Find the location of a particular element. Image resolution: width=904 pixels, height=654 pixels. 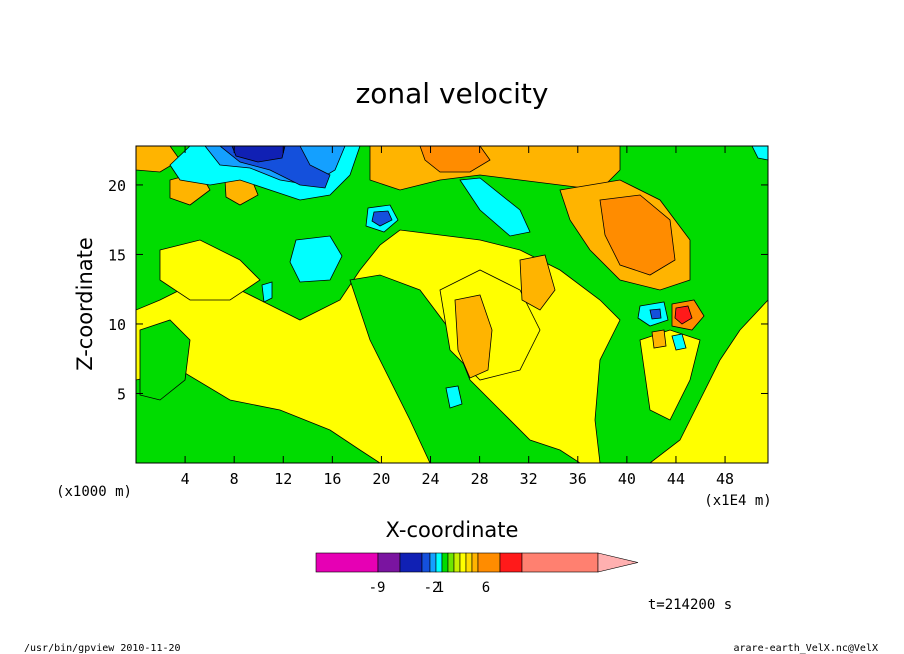

green-center-lobe is located at coordinates (465, 368).